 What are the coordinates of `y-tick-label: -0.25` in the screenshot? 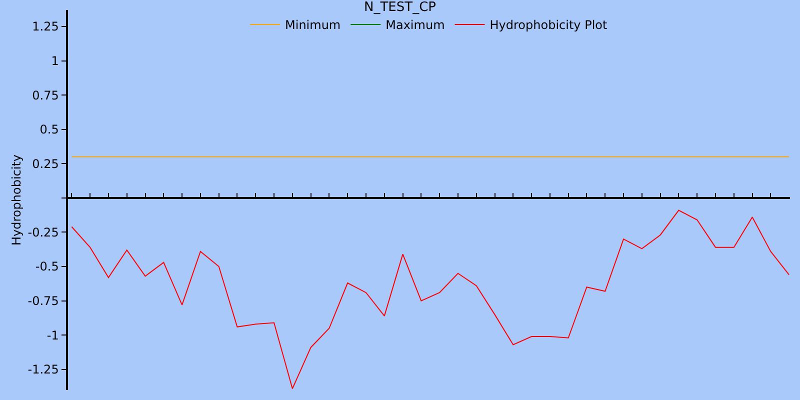 It's located at (43, 232).